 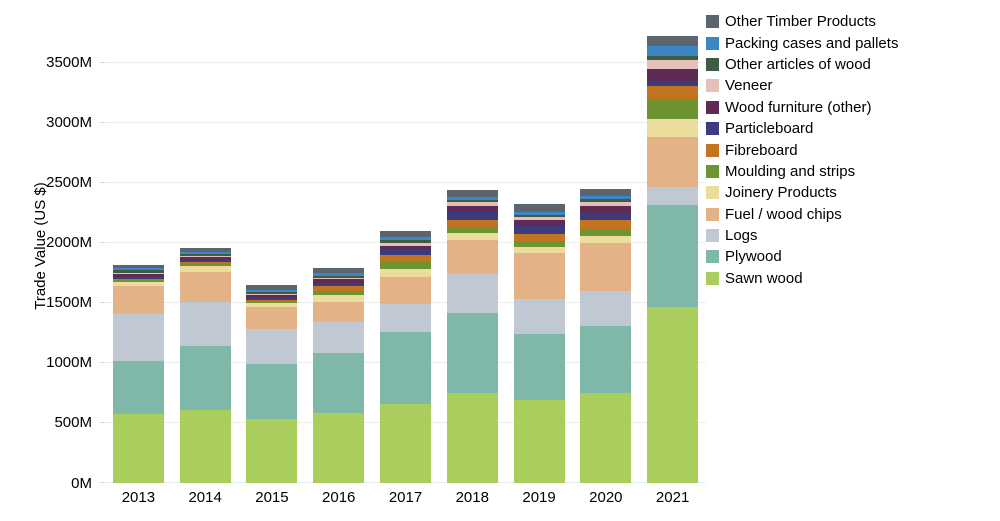 I want to click on bar-segment-fibreboard-2019, so click(x=539, y=238).